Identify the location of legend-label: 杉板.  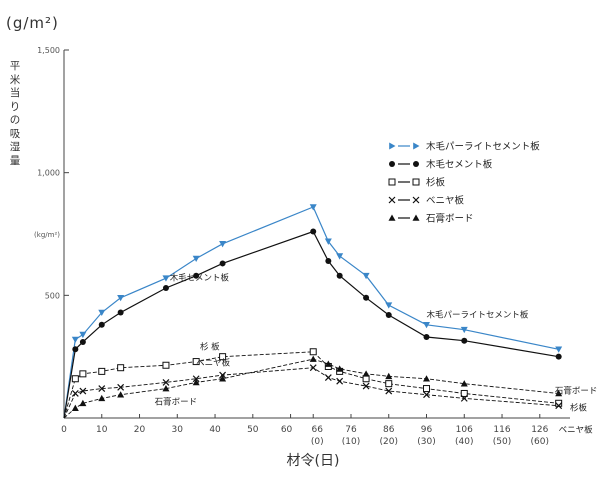
(436, 183).